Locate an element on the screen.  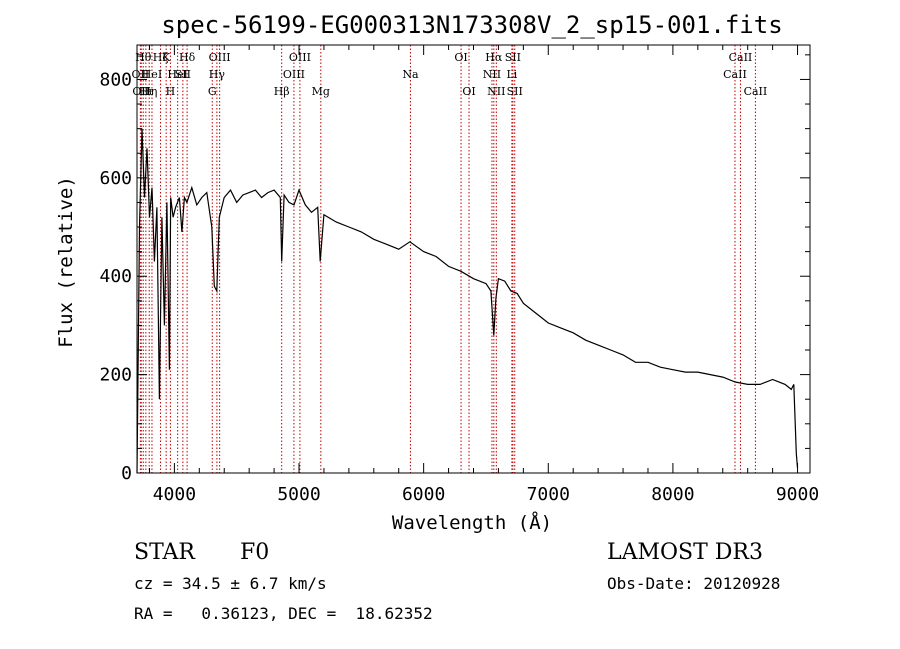
x-tick-label-1: 5000 is located at coordinates (298, 494).